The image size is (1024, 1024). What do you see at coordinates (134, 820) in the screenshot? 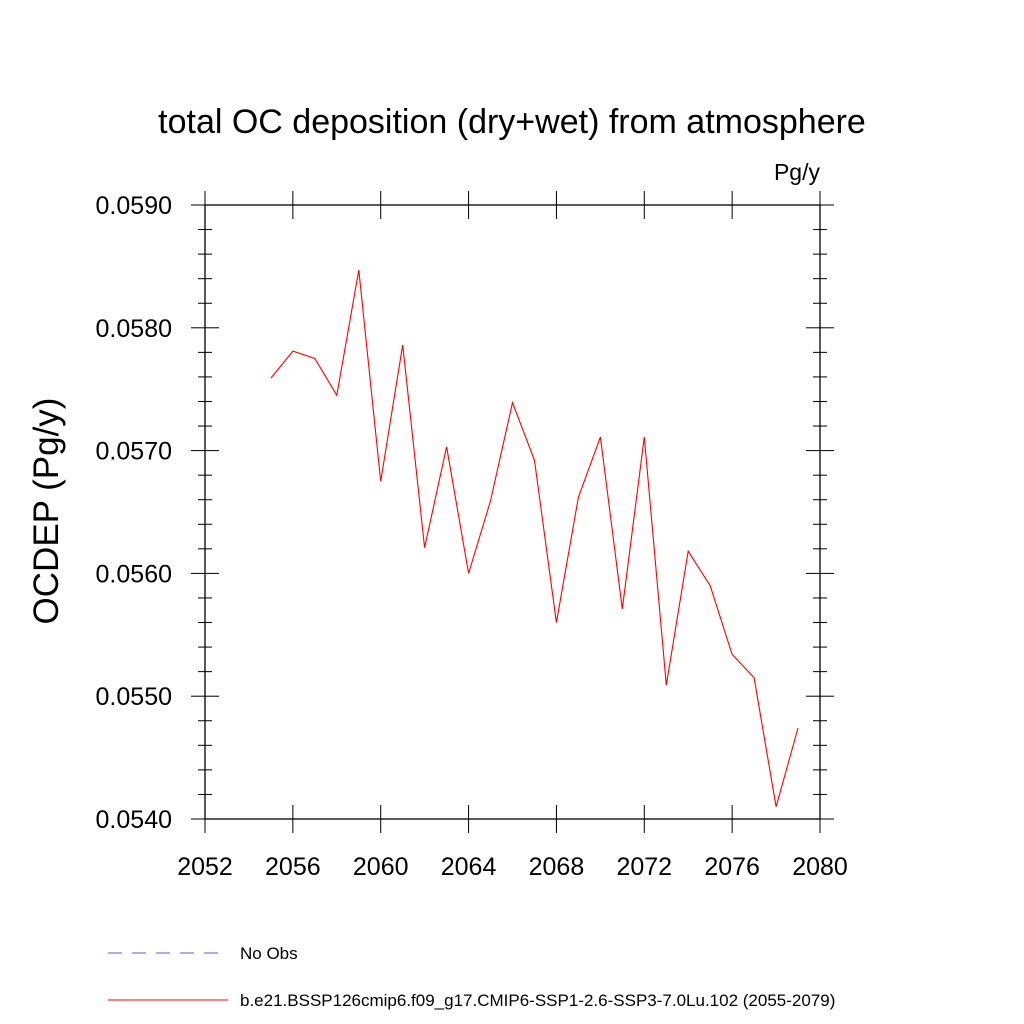
I see `y-tick-label: 0.0540` at bounding box center [134, 820].